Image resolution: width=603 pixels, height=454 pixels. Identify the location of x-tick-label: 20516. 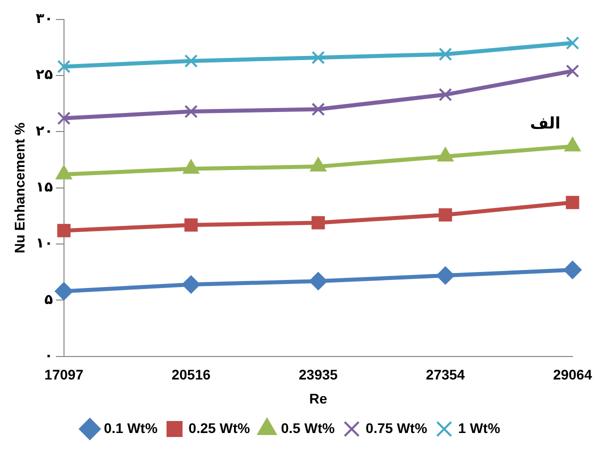
(191, 374).